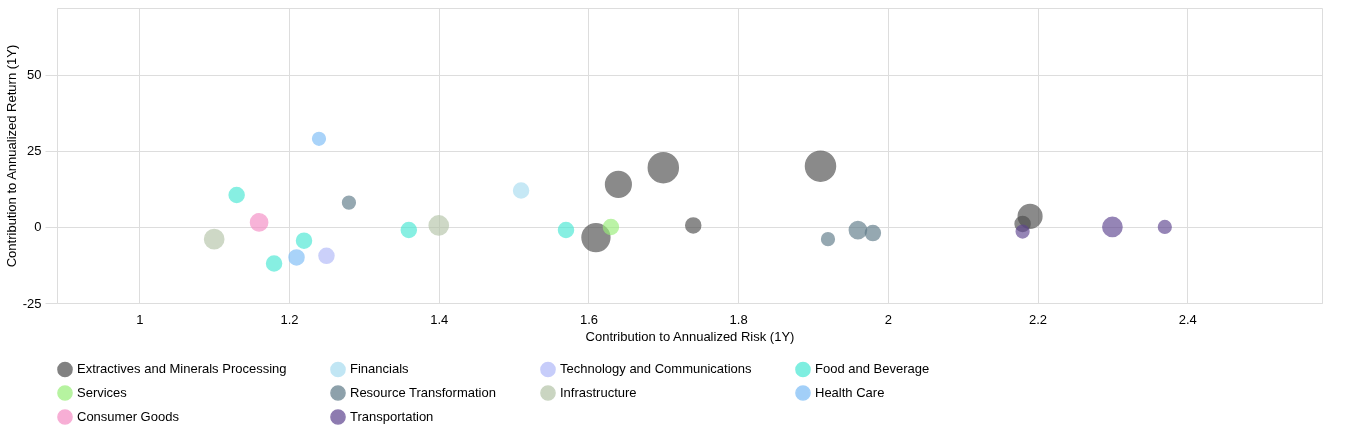 The height and width of the screenshot is (437, 1356). Describe the element at coordinates (439, 319) in the screenshot. I see `x-tick-label: 1.4` at that location.